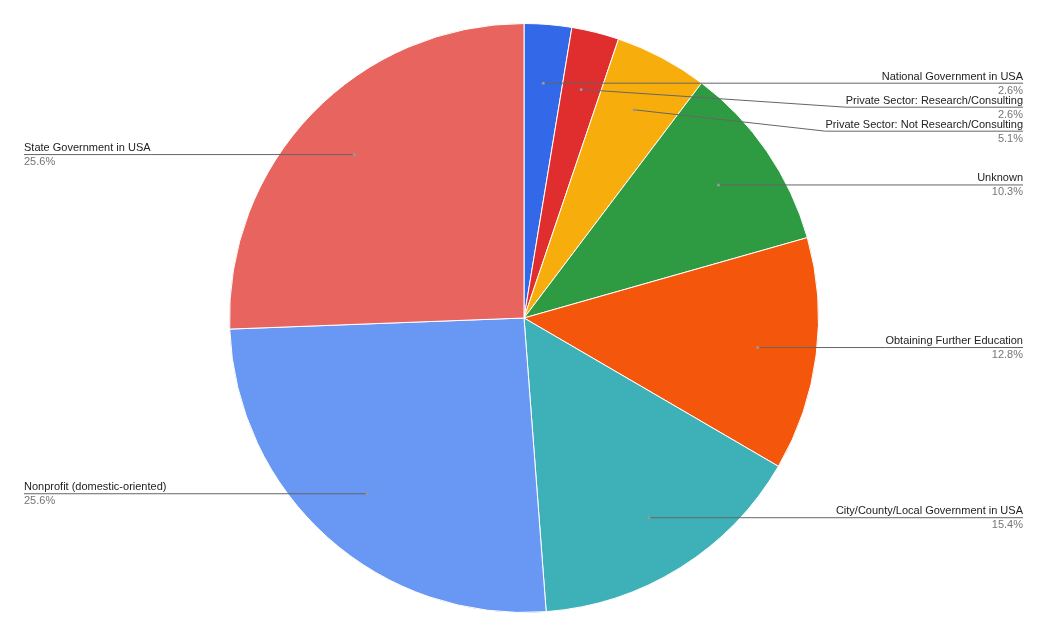 The height and width of the screenshot is (624, 1043). What do you see at coordinates (1007, 354) in the screenshot?
I see `data-label: 12.8%` at bounding box center [1007, 354].